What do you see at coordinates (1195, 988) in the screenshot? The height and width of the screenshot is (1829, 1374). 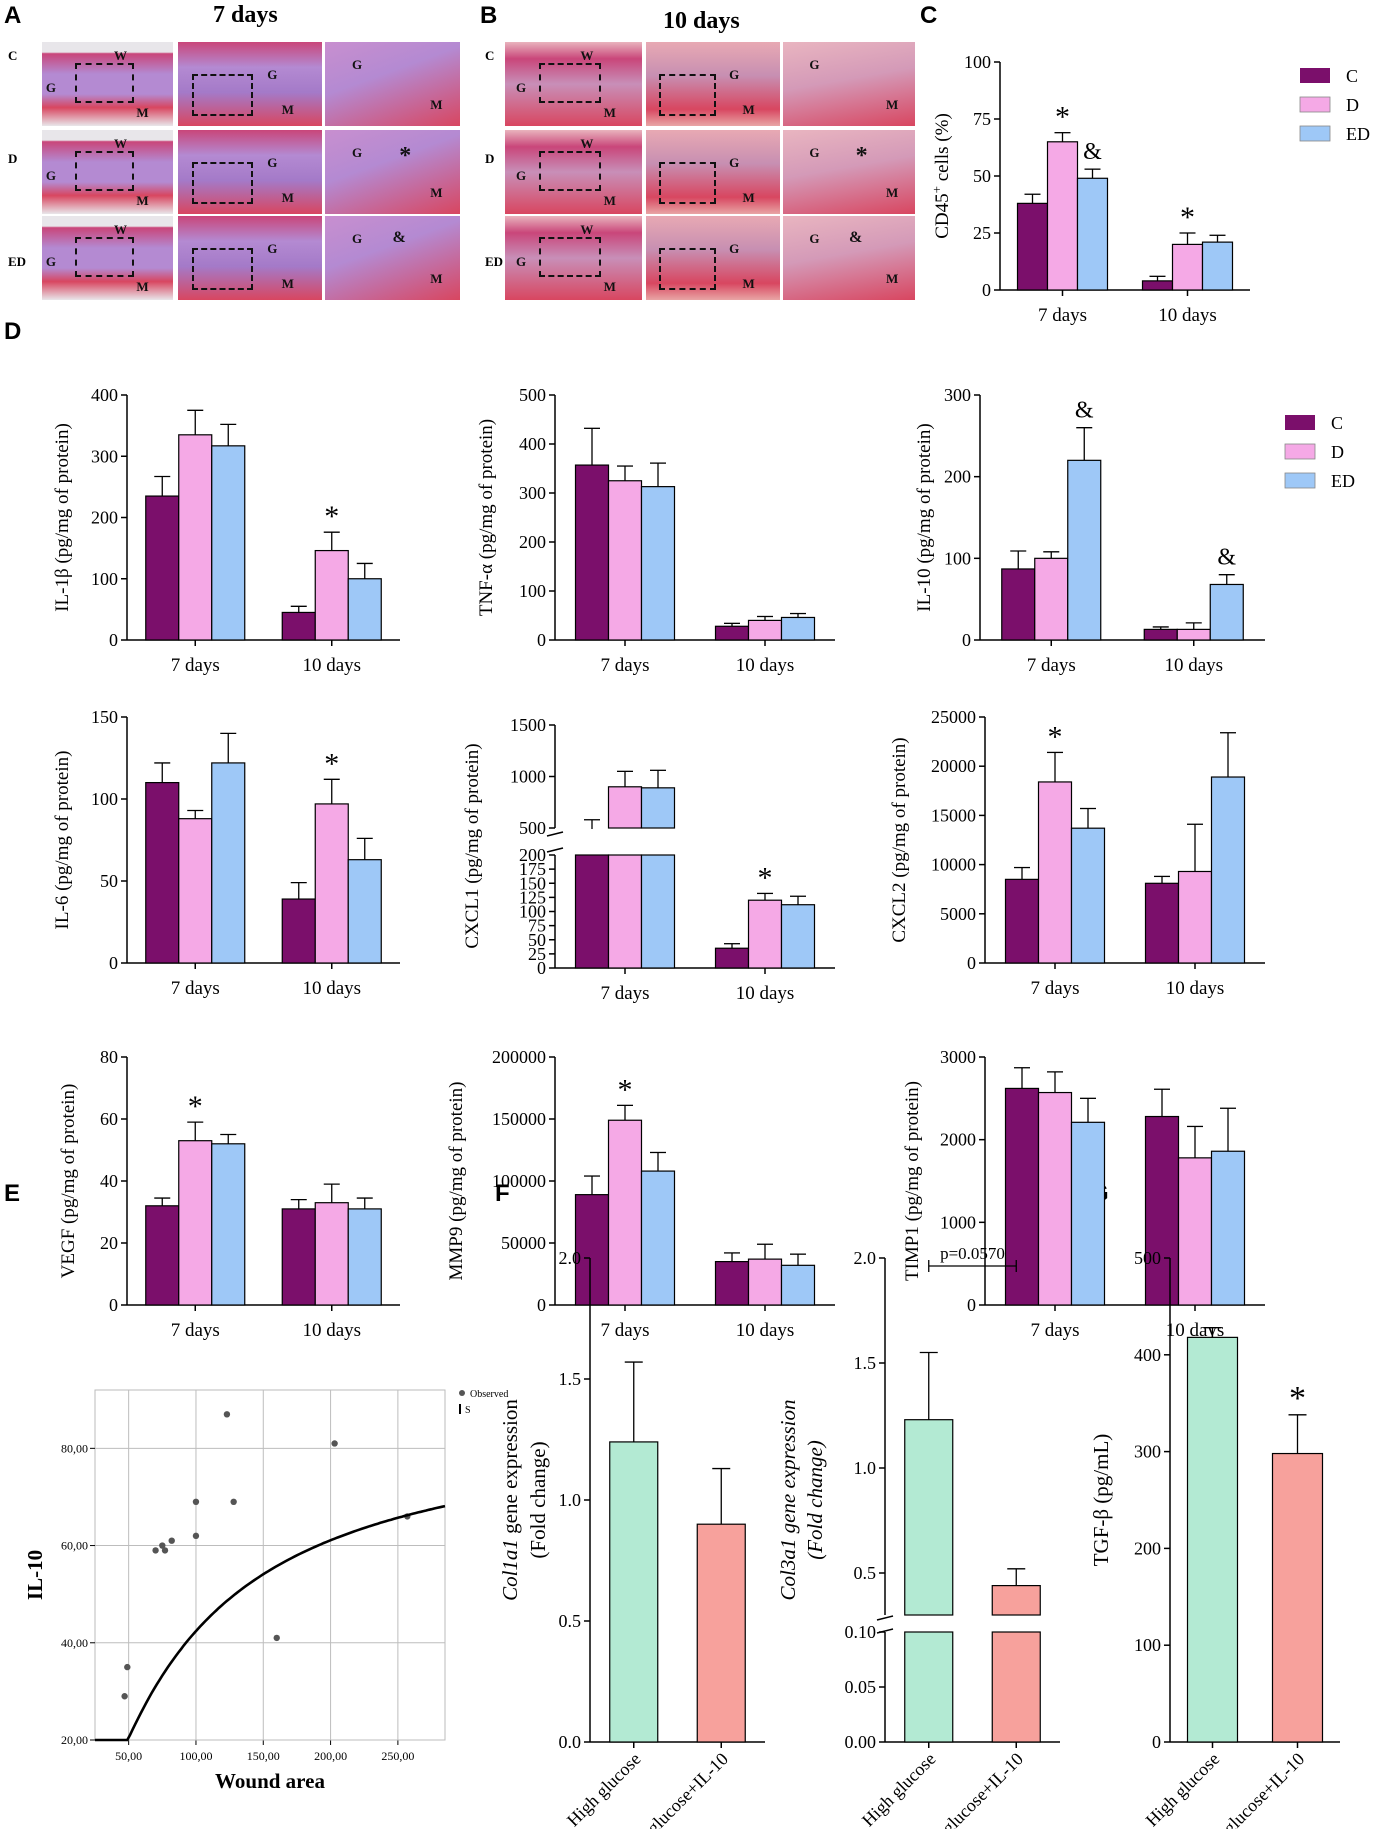 I see `D_cxcl2-xtick-label-1: 10 days` at bounding box center [1195, 988].